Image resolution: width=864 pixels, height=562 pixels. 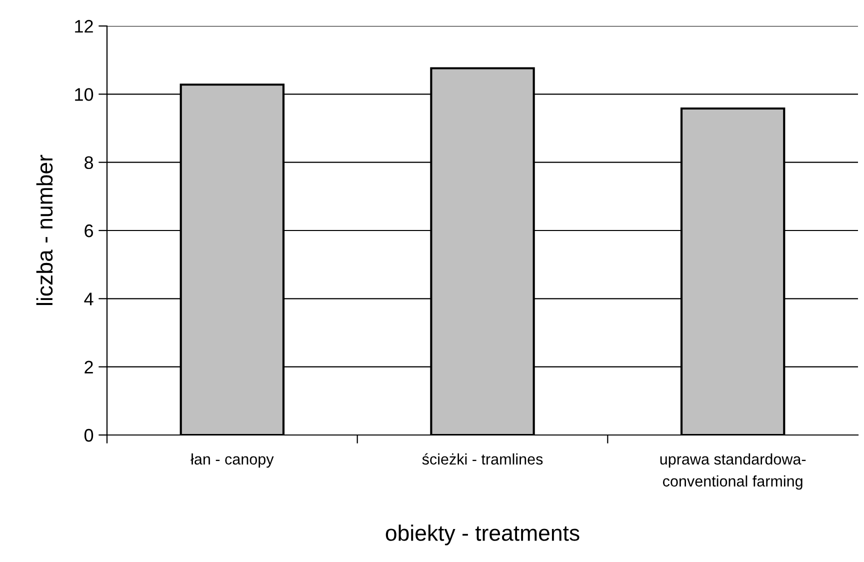 What do you see at coordinates (44, 229) in the screenshot?
I see `y-axis-title: liczba - number` at bounding box center [44, 229].